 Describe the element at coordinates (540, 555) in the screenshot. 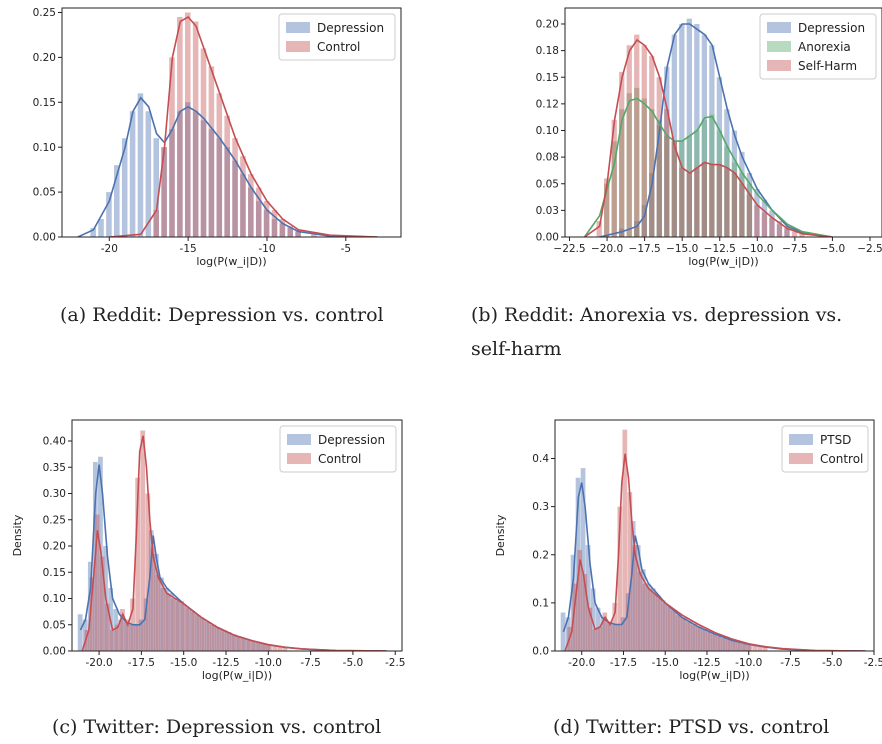

I see `y-tick-label: 0.2` at that location.